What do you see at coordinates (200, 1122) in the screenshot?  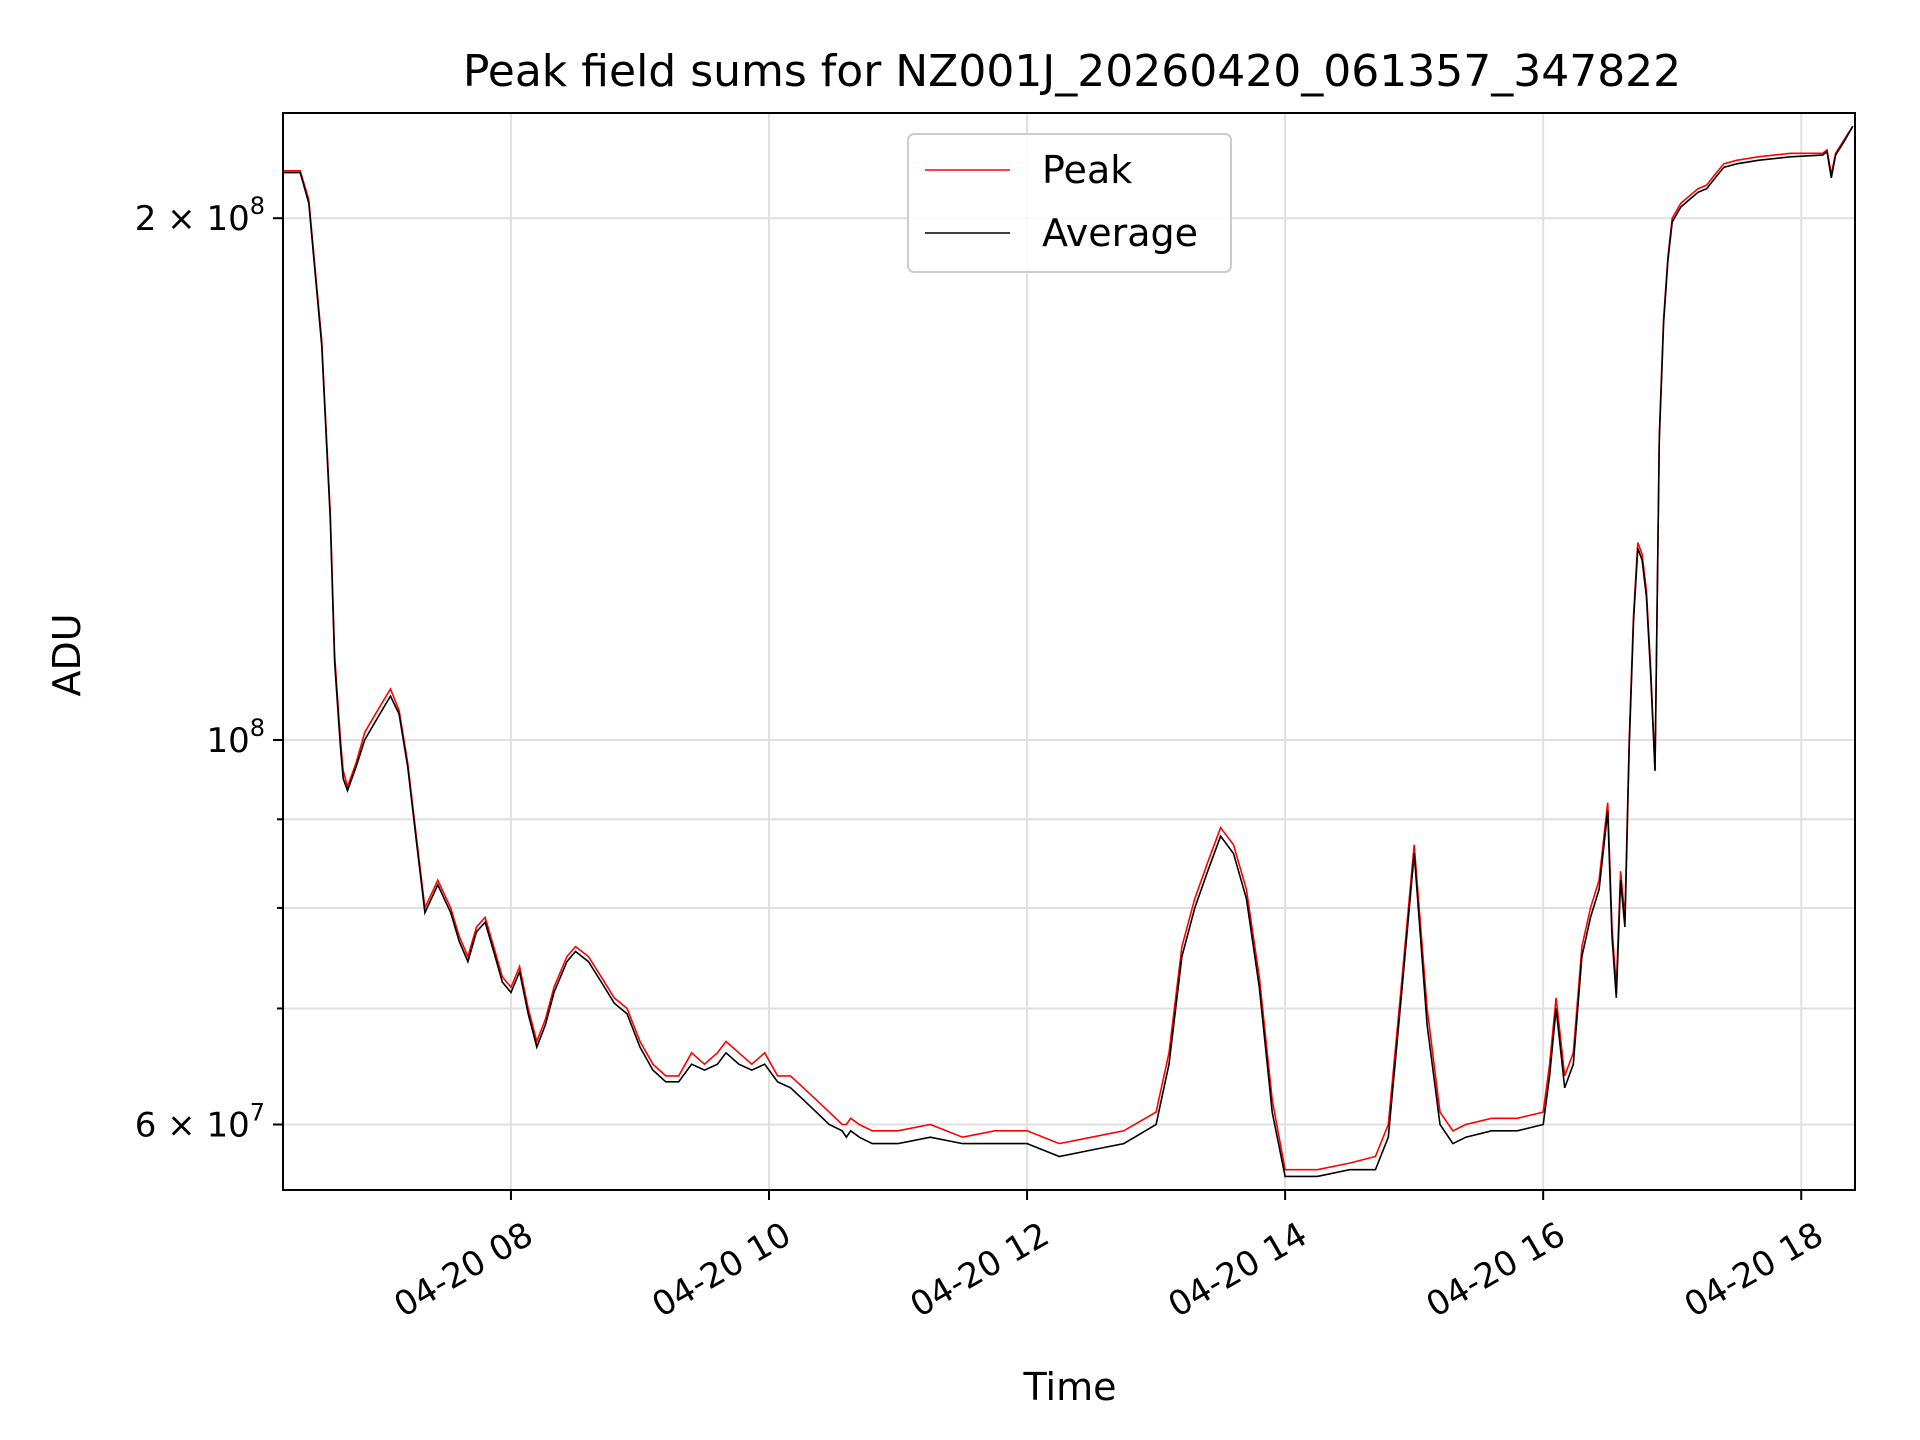 I see `y-tick-label: 6 × 107` at bounding box center [200, 1122].